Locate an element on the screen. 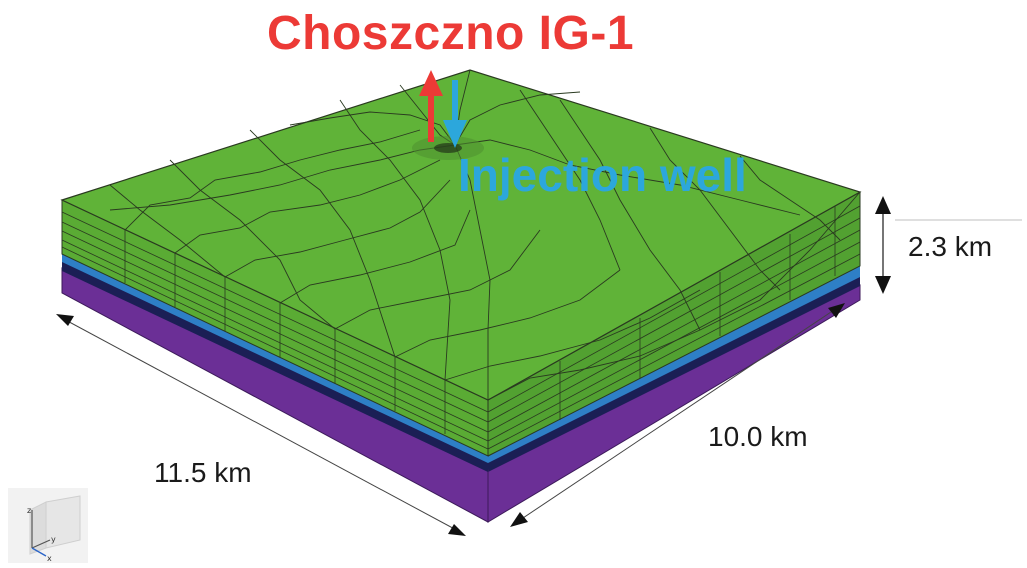 Image resolution: width=1027 pixels, height=568 pixels. dimension-thickness is located at coordinates (948, 245).